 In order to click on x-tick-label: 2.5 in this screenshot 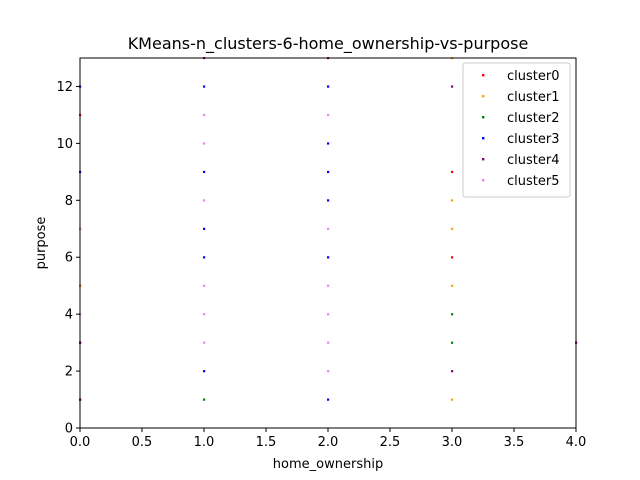, I will do `click(390, 442)`.